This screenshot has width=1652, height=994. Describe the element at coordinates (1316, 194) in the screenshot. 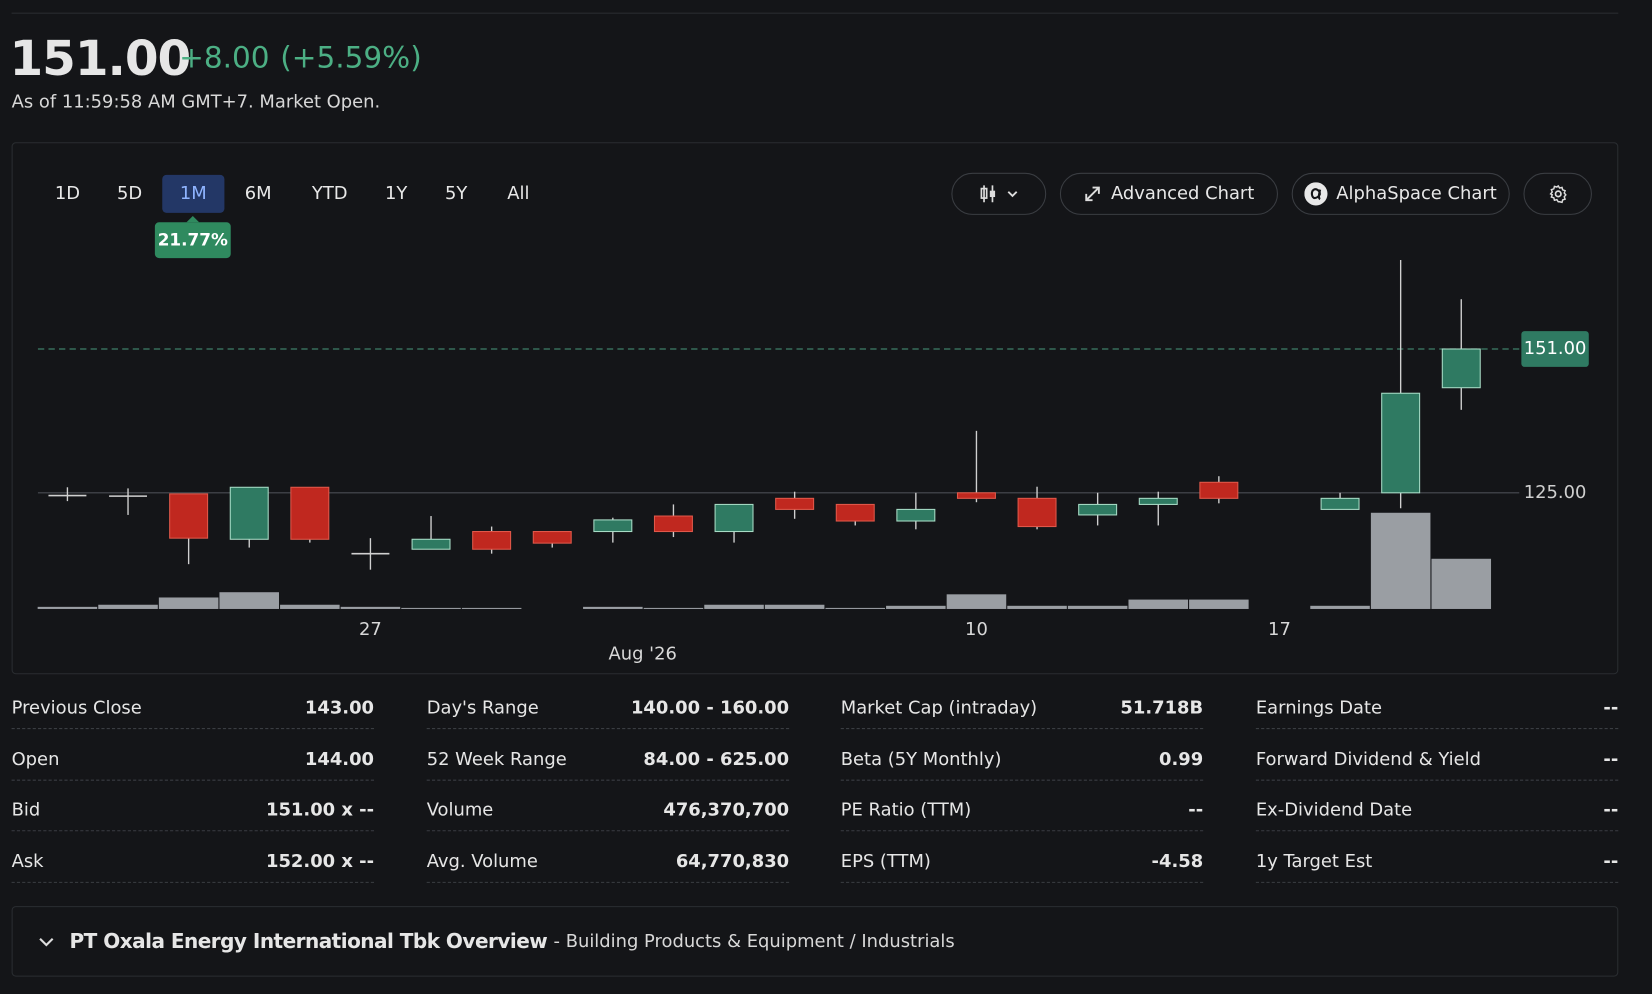

I see `alpha-icon` at that location.